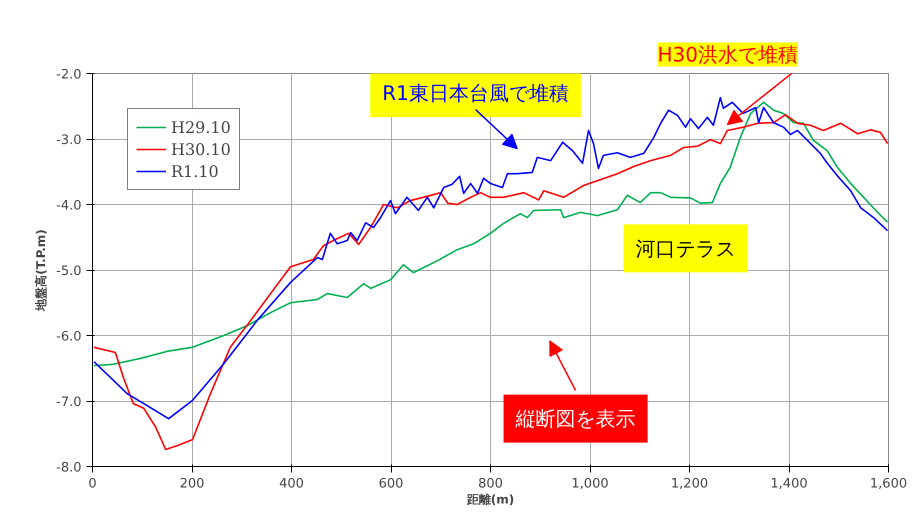  What do you see at coordinates (728, 54) in the screenshot?
I see `text: H30洪水で堆積` at bounding box center [728, 54].